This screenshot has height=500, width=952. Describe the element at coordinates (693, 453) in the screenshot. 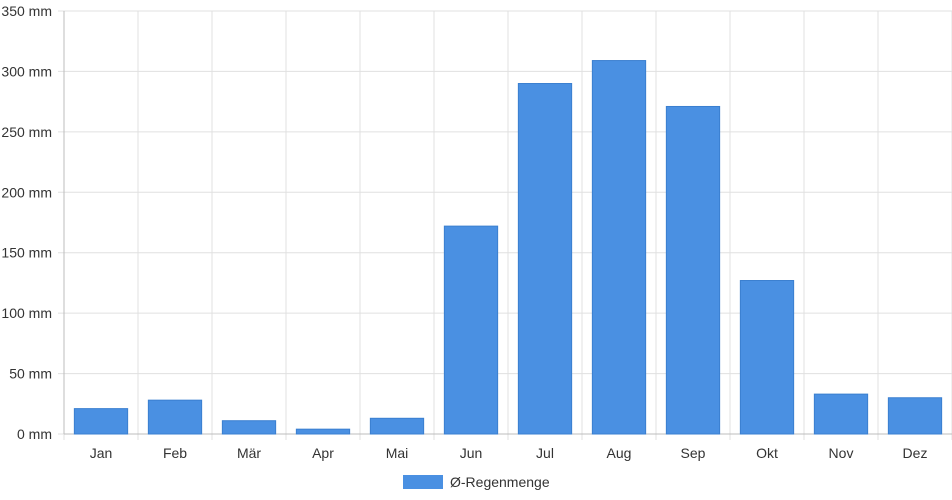

I see `x-tick-label: Sep` at that location.